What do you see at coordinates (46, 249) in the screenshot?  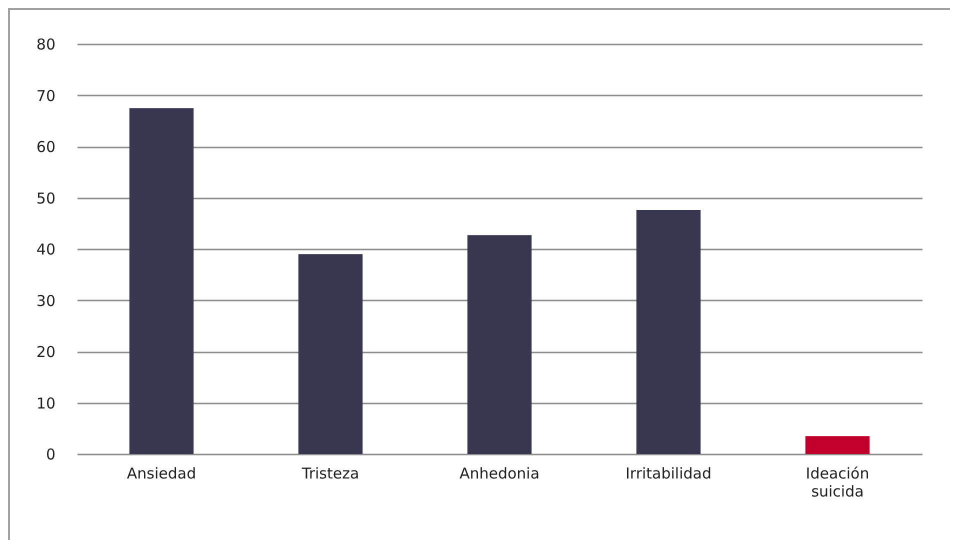 I see `y-tick-label: 40` at bounding box center [46, 249].